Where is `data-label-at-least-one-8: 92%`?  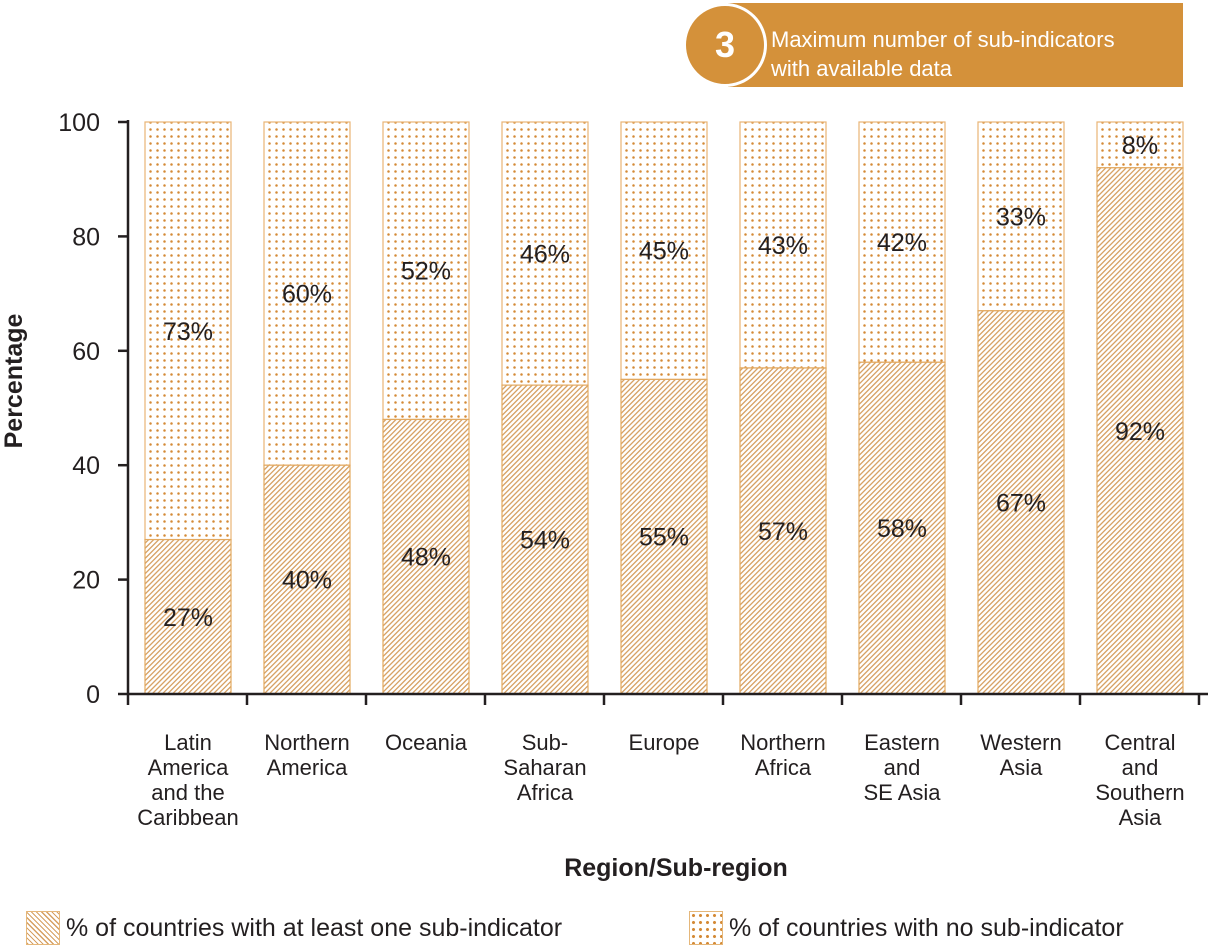 data-label-at-least-one-8: 92% is located at coordinates (1140, 432).